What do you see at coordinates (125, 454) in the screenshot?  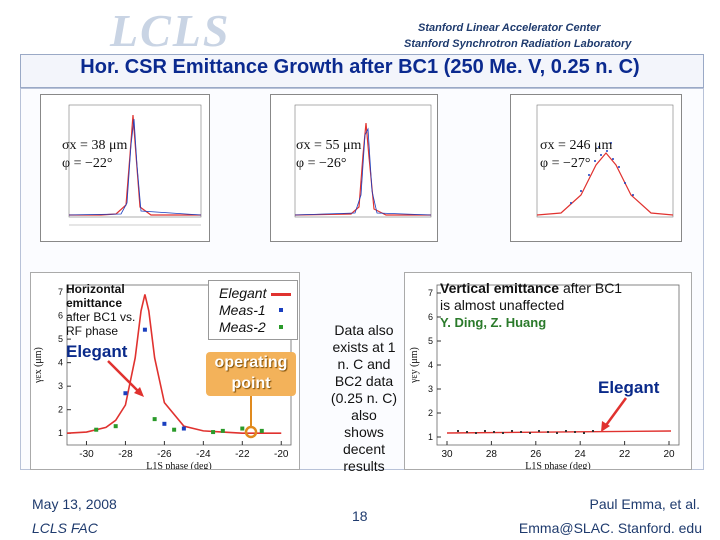 I see `x-tick-label: -28` at bounding box center [125, 454].